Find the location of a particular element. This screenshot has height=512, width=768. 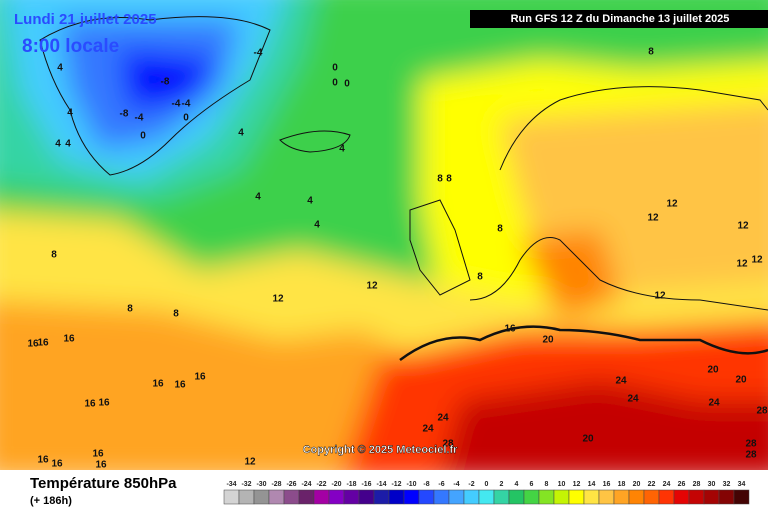

scale-label: -10 is located at coordinates (411, 484).